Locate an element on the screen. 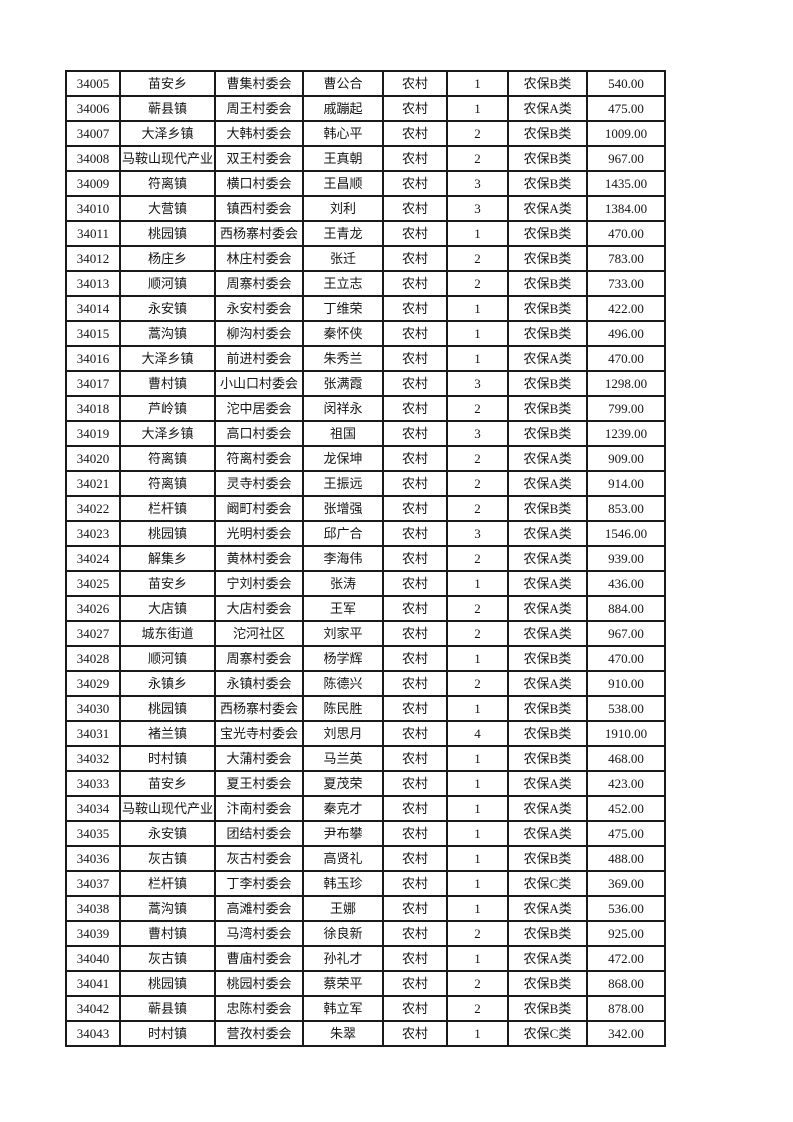 The width and height of the screenshot is (793, 1122). cell-amount: 884.00 is located at coordinates (626, 608).